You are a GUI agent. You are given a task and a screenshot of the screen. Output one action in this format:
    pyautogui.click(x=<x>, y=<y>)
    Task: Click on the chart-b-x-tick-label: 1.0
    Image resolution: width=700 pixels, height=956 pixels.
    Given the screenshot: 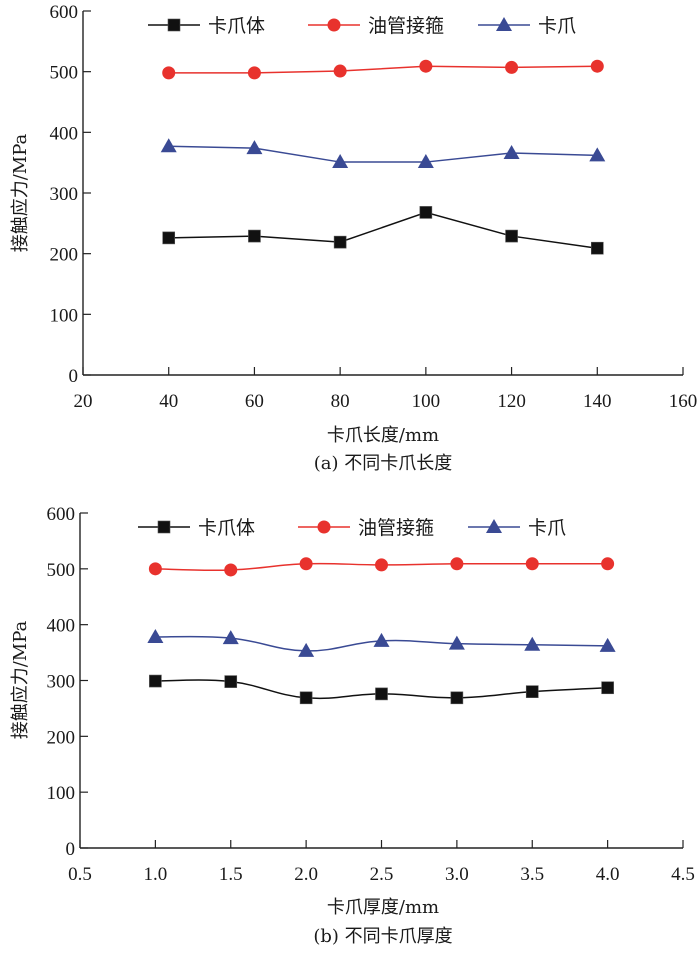 What is the action you would take?
    pyautogui.click(x=156, y=874)
    